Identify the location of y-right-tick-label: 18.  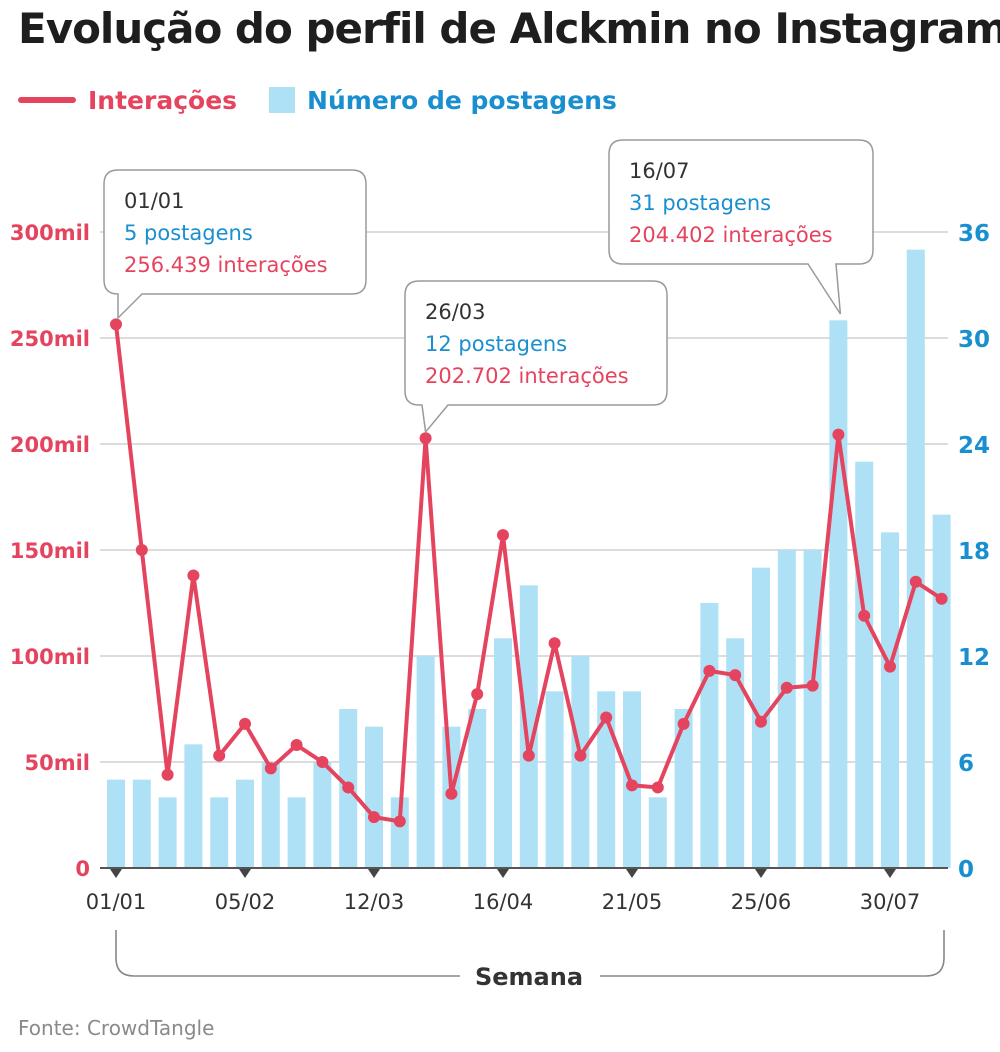
(974, 552).